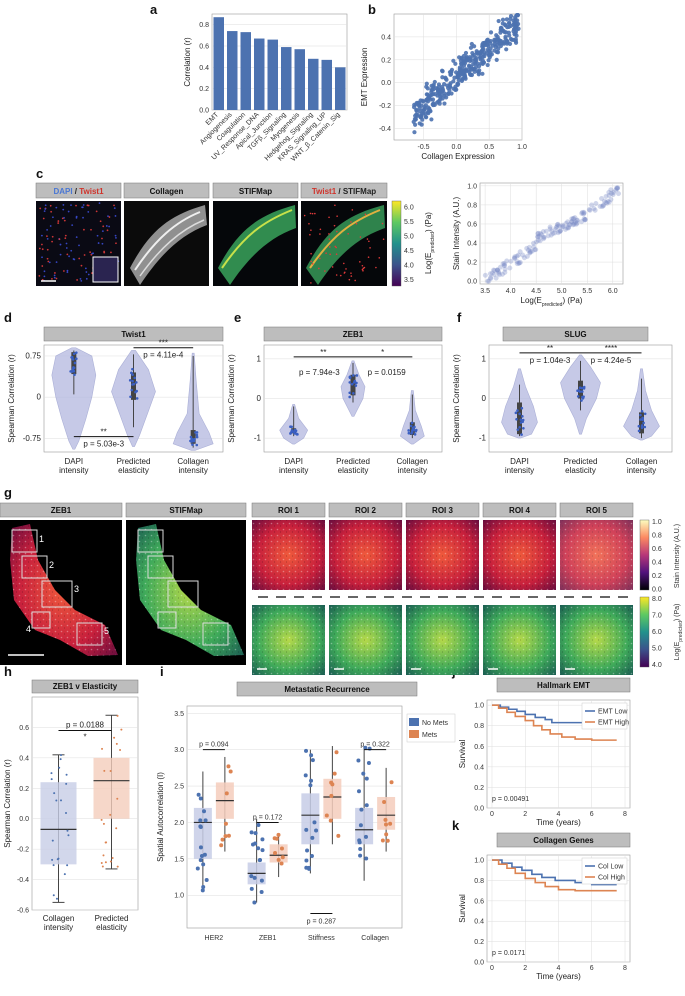 This screenshot has height=996, width=685. I want to click on g-roi-zeb1-texture, so click(288, 555).